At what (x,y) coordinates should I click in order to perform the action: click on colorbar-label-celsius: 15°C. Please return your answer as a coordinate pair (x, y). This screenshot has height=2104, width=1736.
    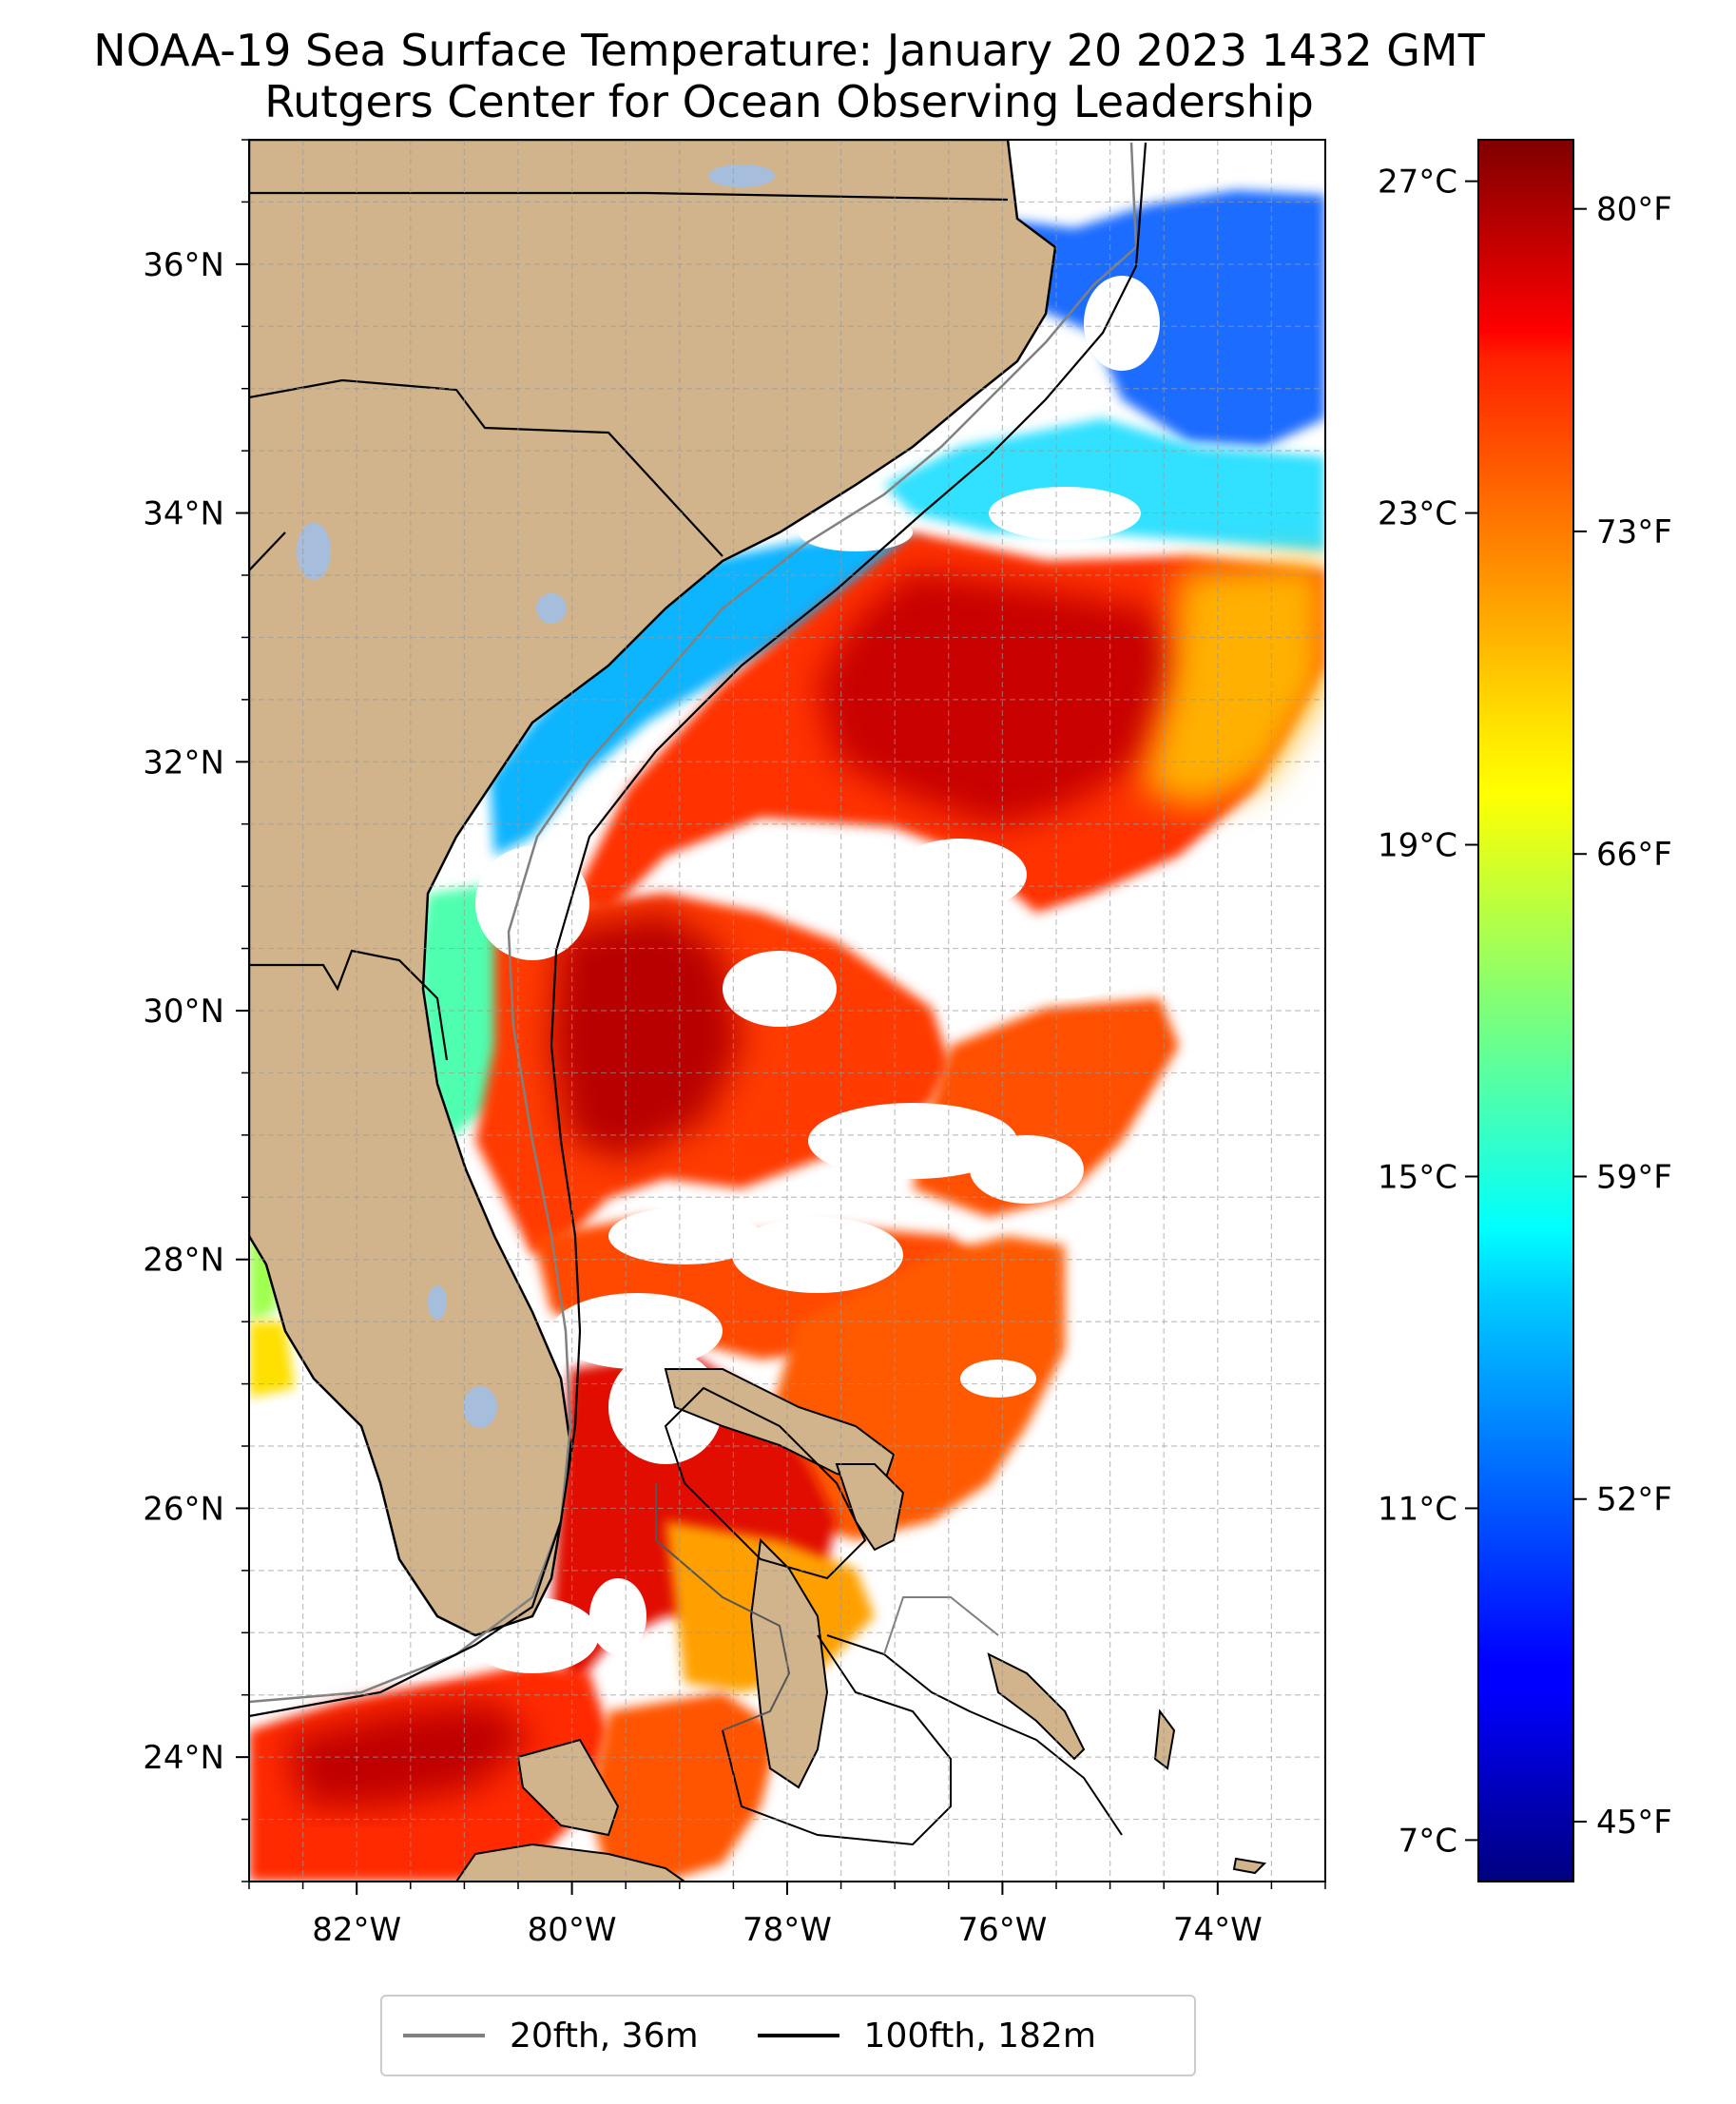
    Looking at the image, I should click on (1418, 1177).